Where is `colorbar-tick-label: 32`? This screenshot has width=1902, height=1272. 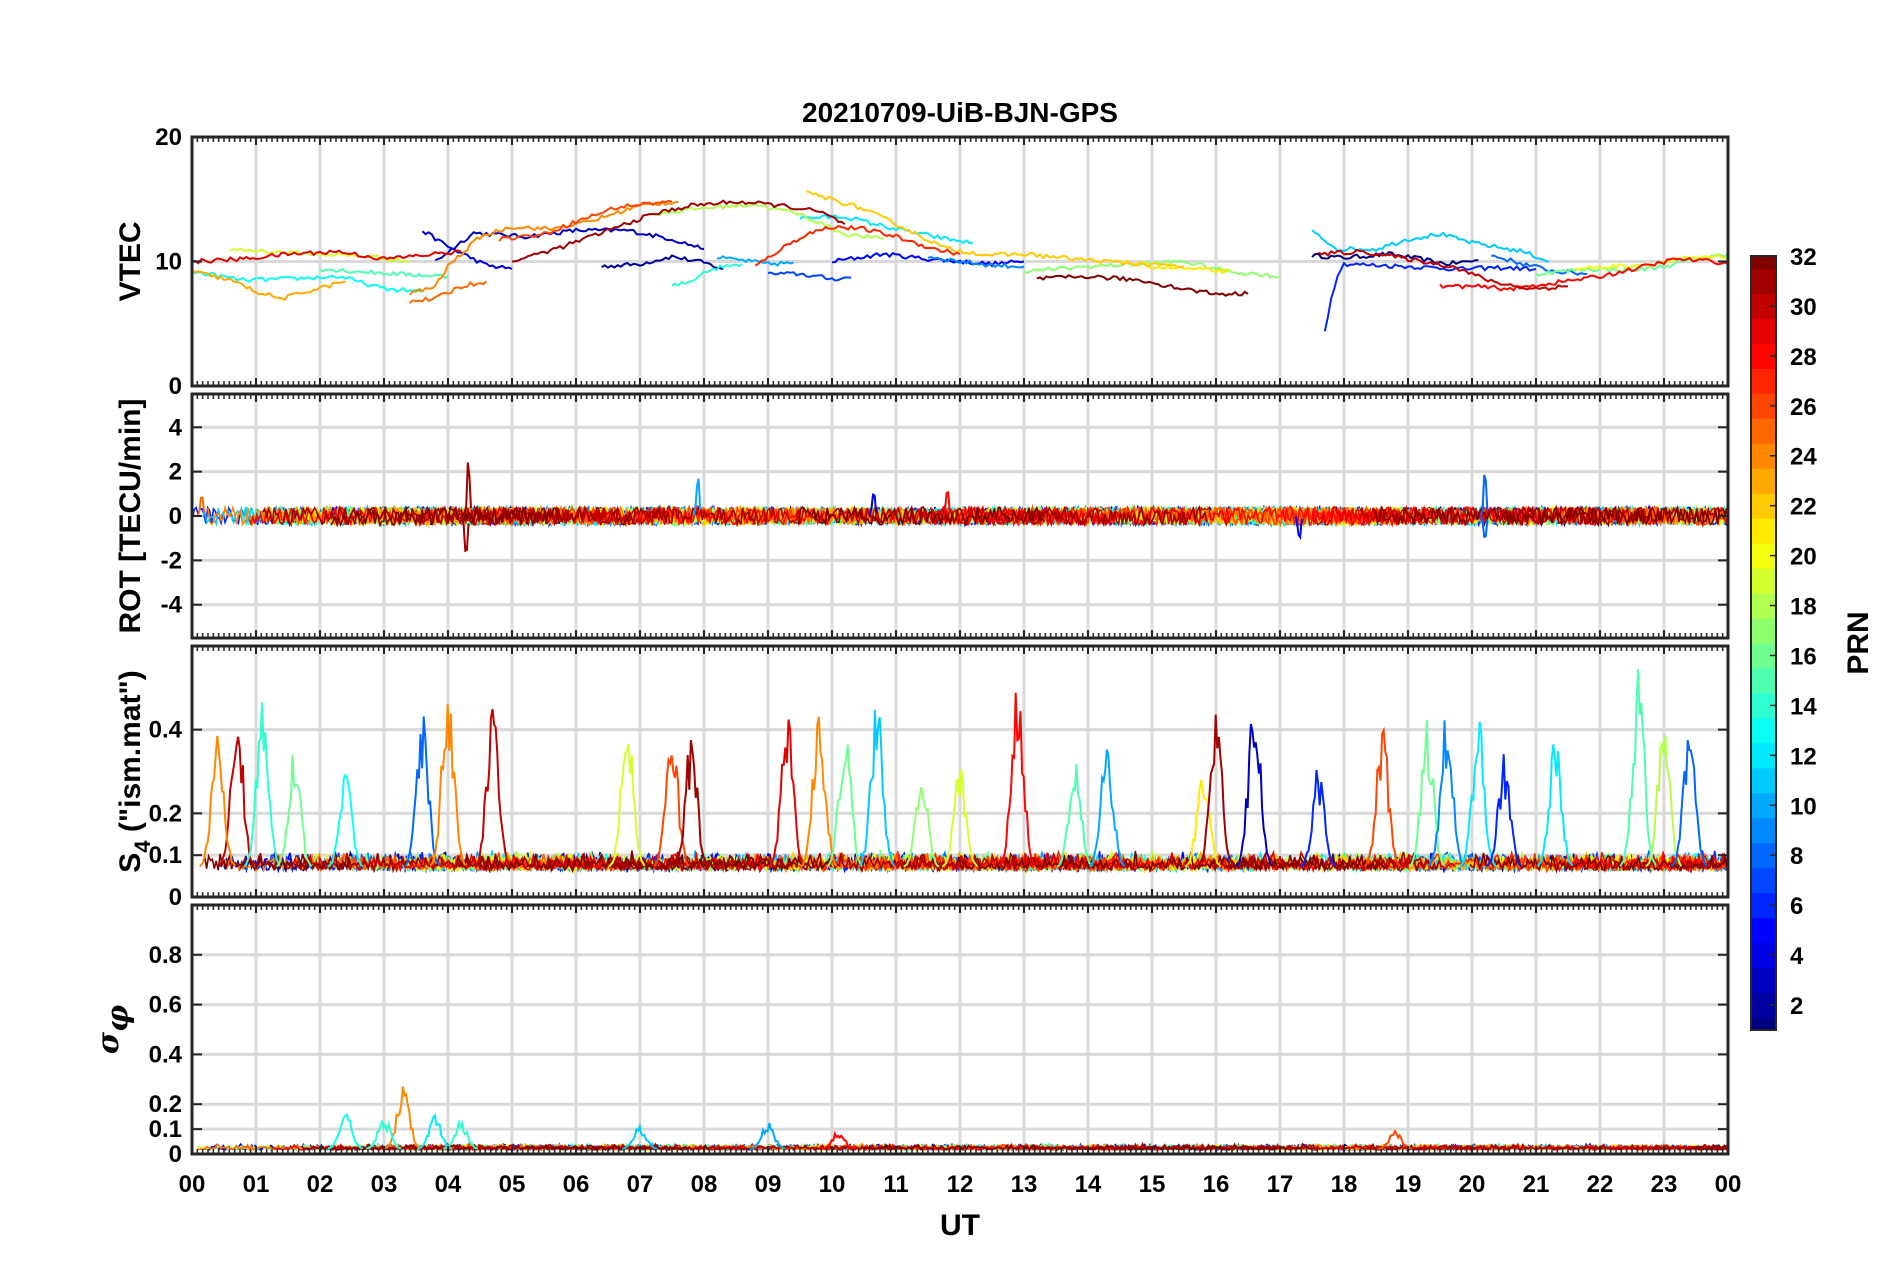
colorbar-tick-label: 32 is located at coordinates (1803, 257).